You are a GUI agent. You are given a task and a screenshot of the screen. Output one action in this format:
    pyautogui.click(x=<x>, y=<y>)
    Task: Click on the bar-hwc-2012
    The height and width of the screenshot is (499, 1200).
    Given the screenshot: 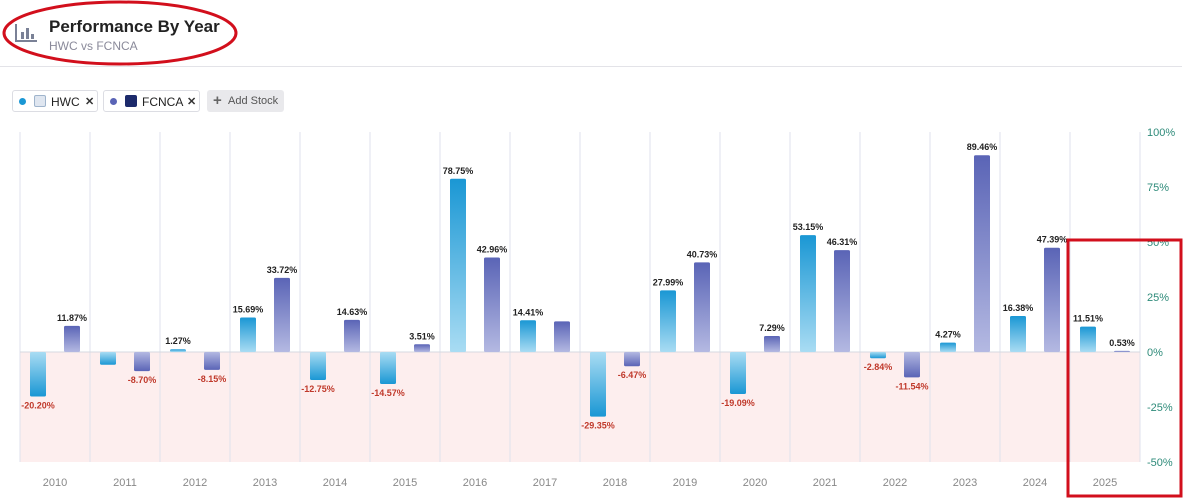 What is the action you would take?
    pyautogui.click(x=178, y=350)
    